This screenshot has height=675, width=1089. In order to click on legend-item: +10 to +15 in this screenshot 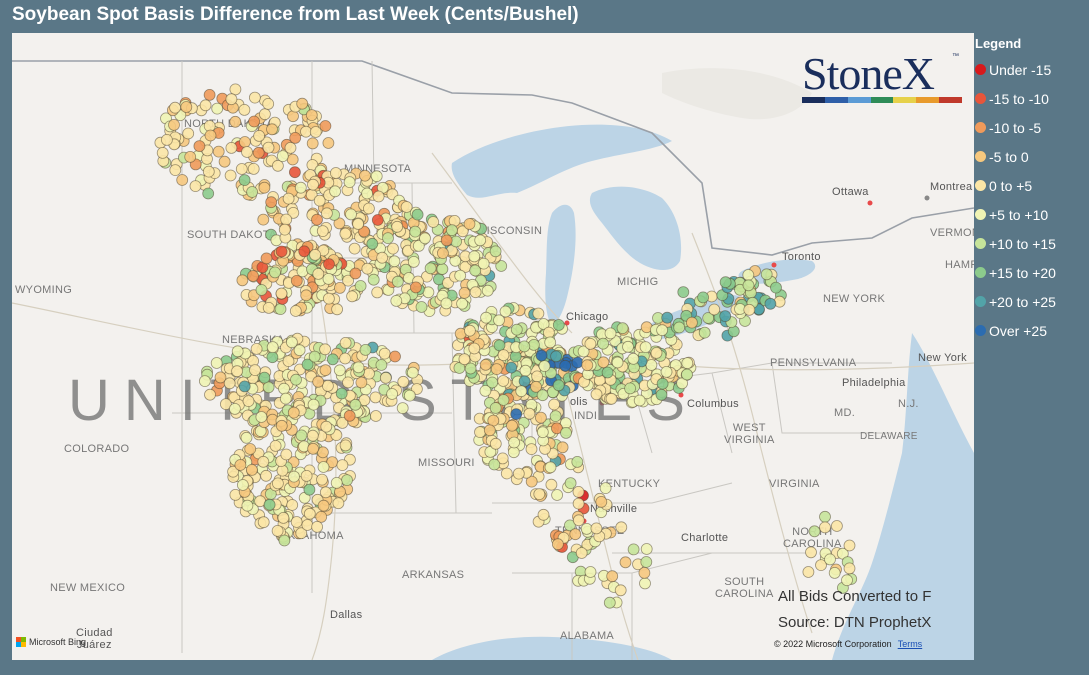, I will do `click(1031, 243)`.